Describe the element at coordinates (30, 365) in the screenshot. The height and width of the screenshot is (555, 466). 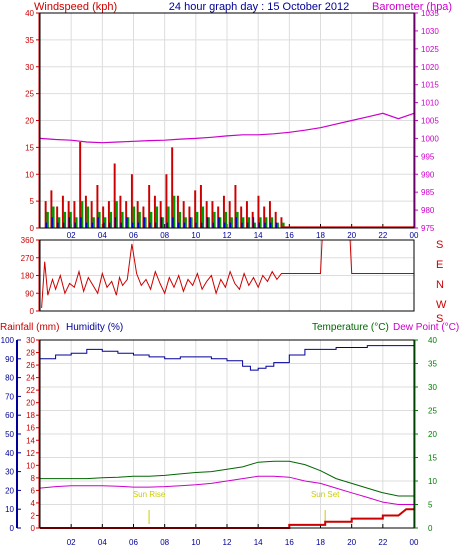
I see `rainfall-tick-label: 26` at that location.